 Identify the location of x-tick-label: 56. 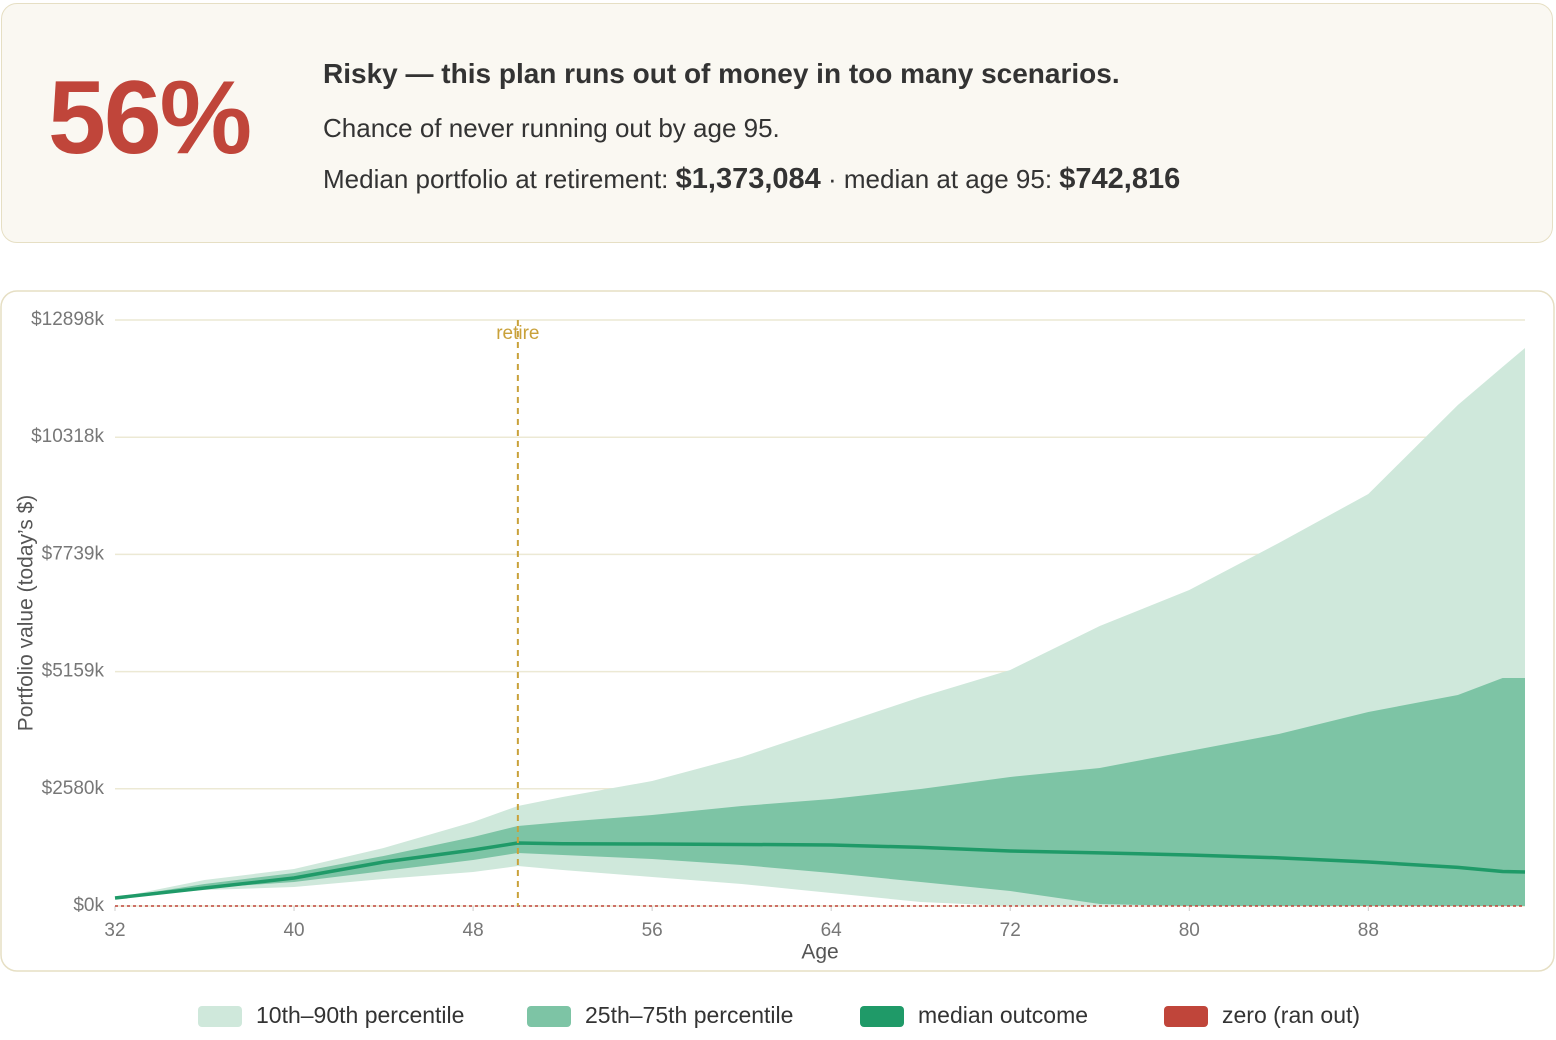
(652, 930).